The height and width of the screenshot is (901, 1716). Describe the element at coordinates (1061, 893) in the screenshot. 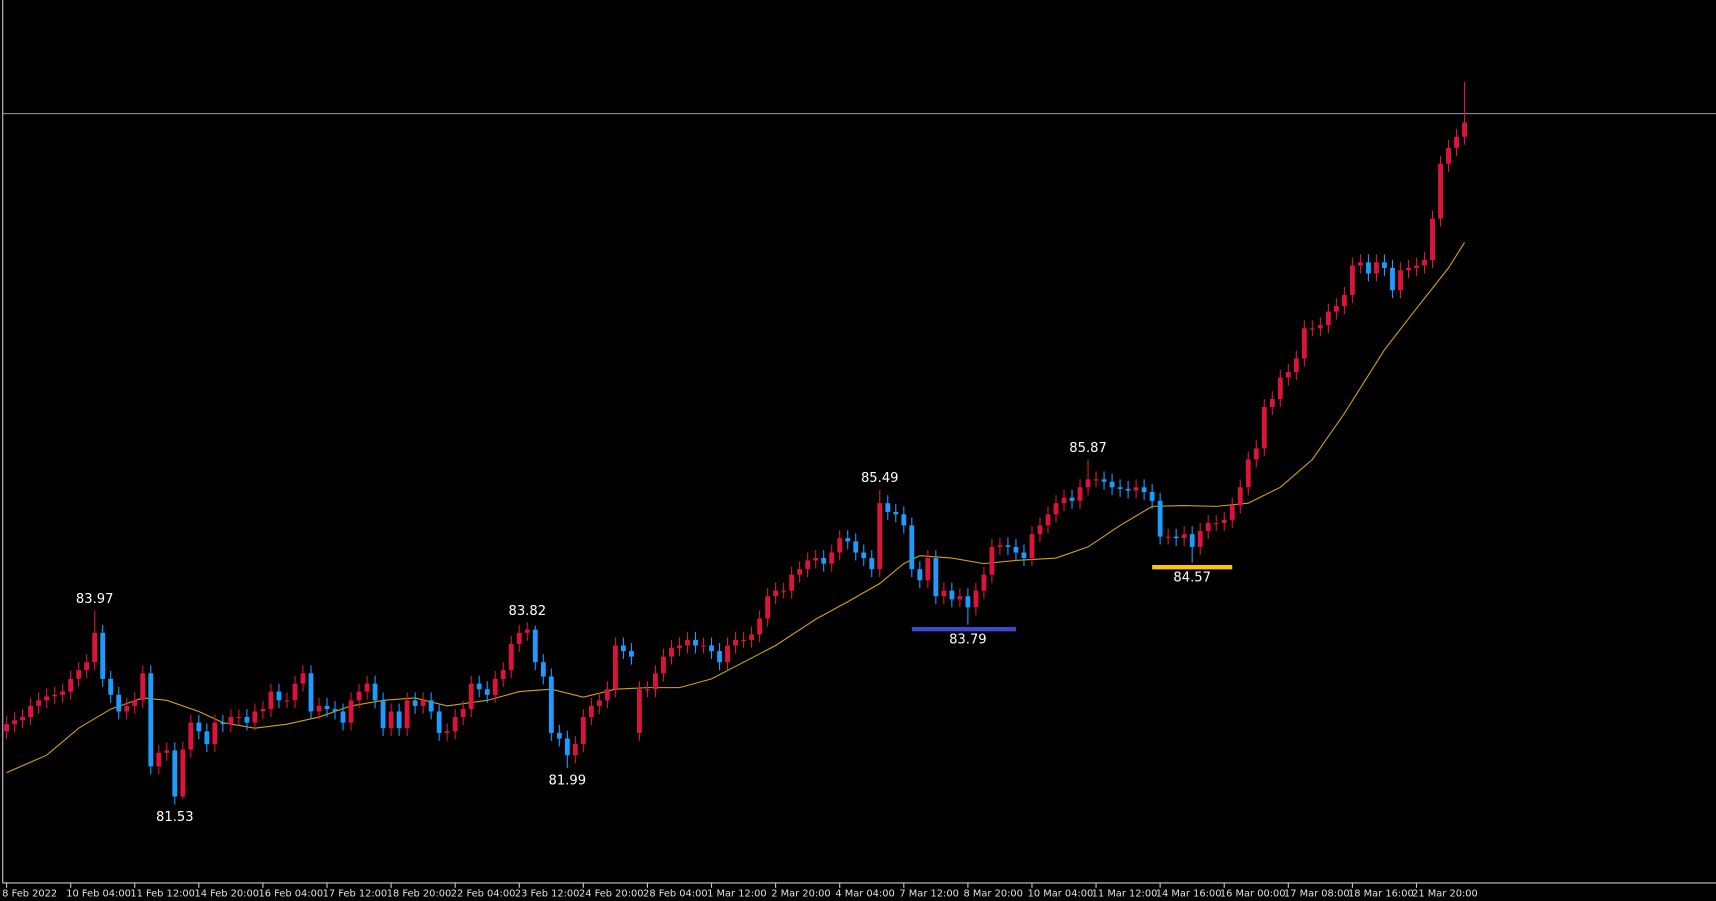

I see `x-tick-label: 10 Mar 04:00` at that location.